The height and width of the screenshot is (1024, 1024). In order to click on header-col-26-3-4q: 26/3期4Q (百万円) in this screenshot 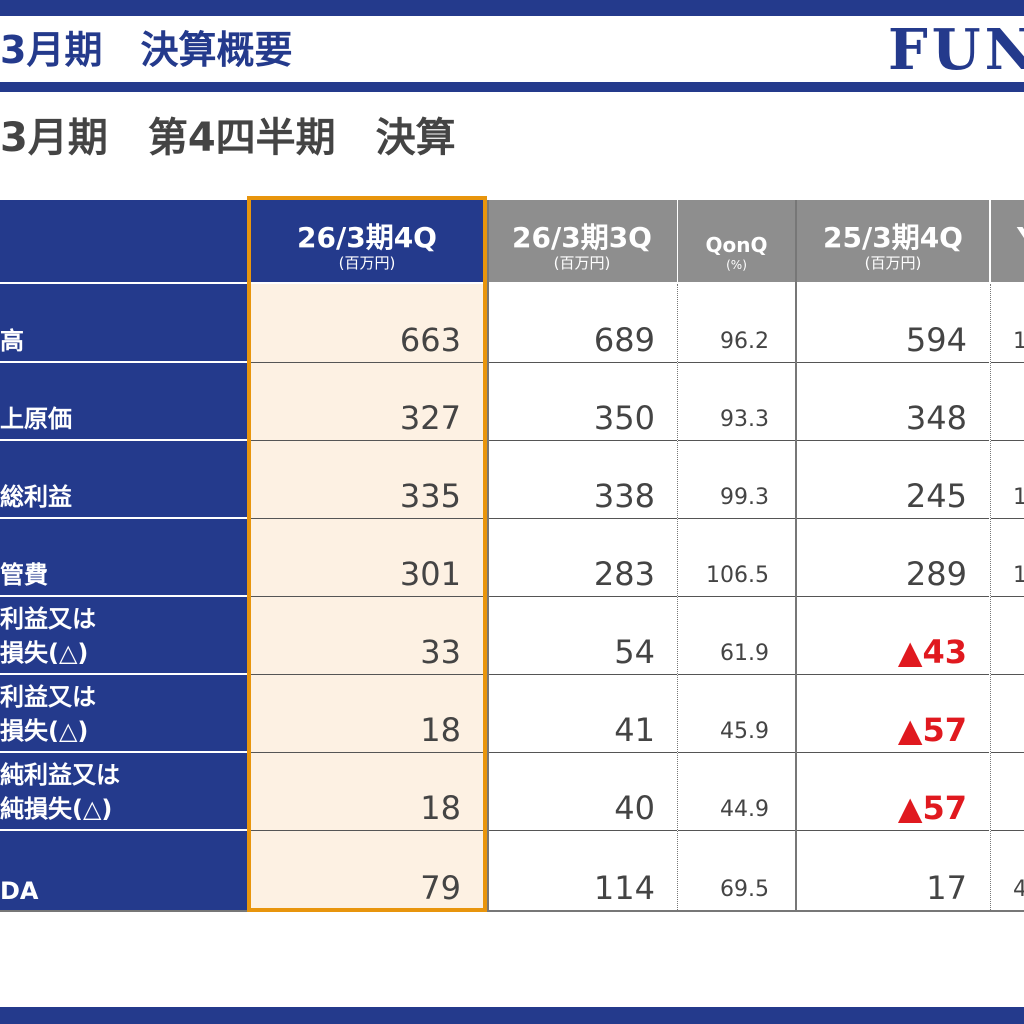, I will do `click(367, 241)`.